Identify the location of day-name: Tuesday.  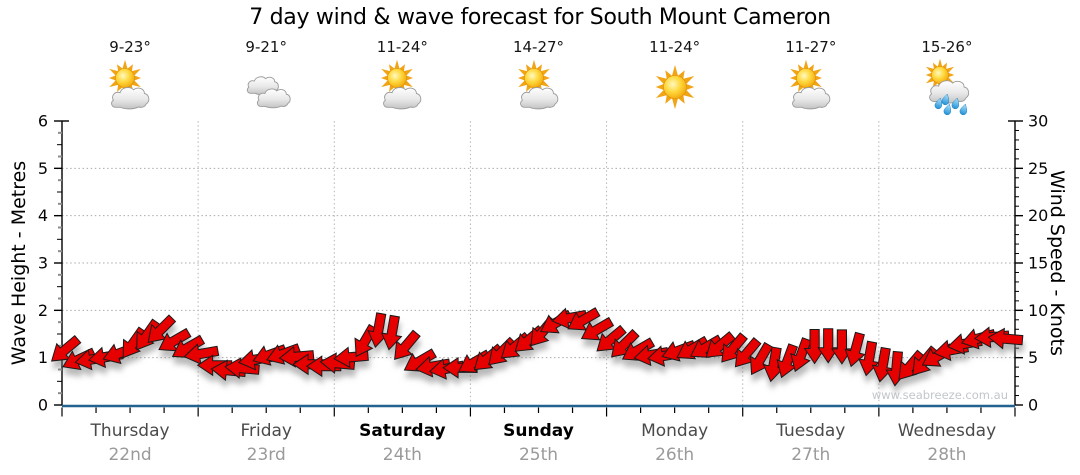
(811, 431).